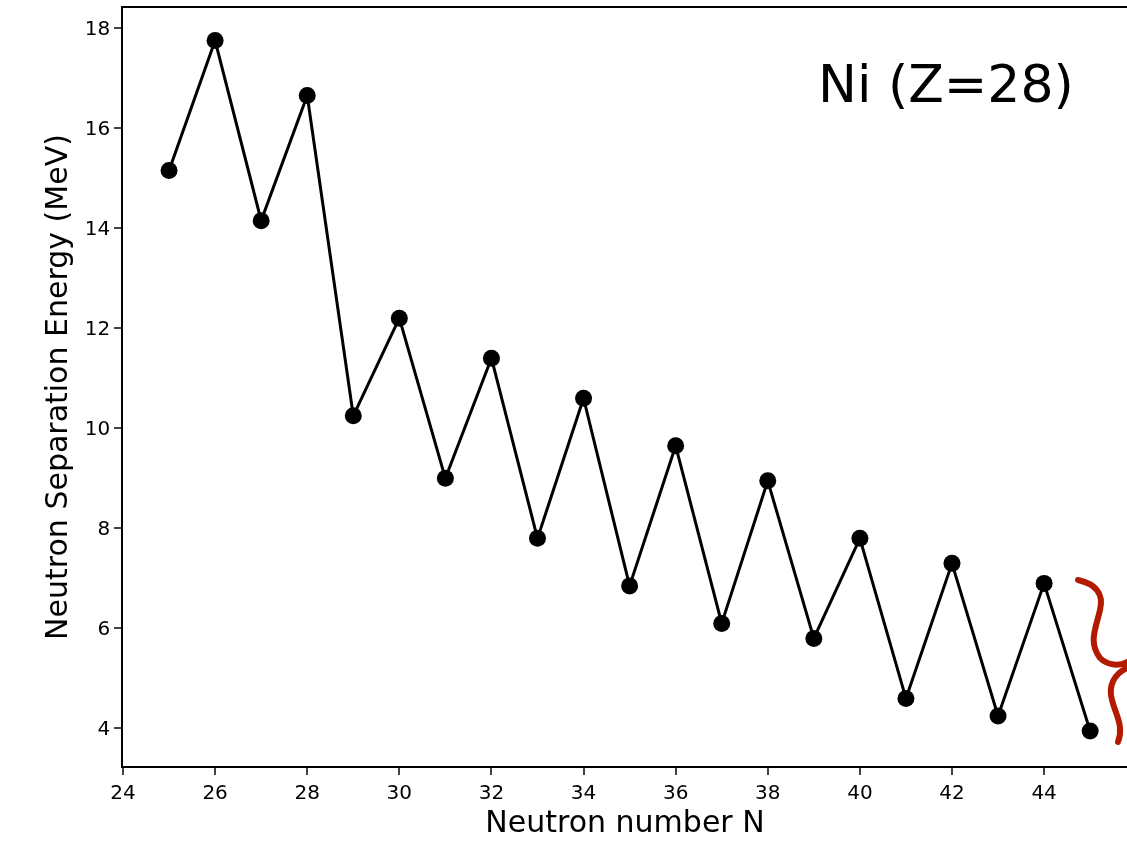 The width and height of the screenshot is (1127, 860). Describe the element at coordinates (860, 791) in the screenshot. I see `x-tick-label: 40` at that location.